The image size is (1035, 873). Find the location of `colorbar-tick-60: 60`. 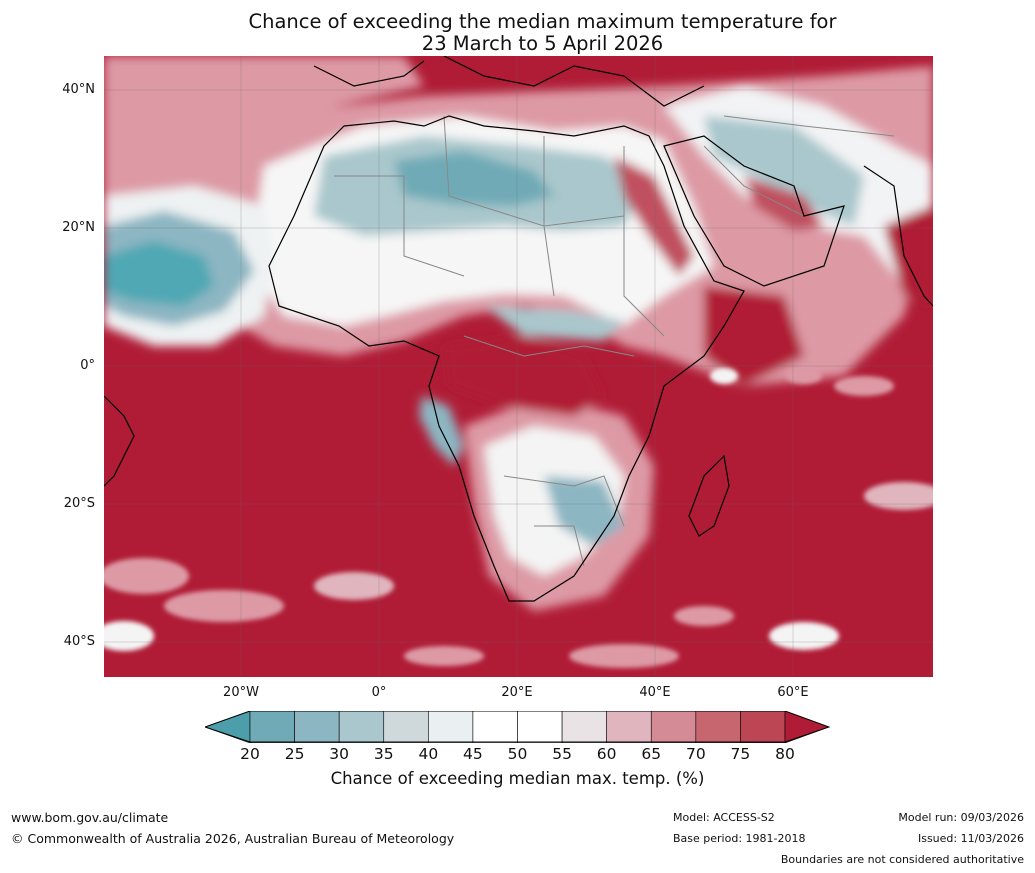

colorbar-tick-60: 60 is located at coordinates (606, 754).